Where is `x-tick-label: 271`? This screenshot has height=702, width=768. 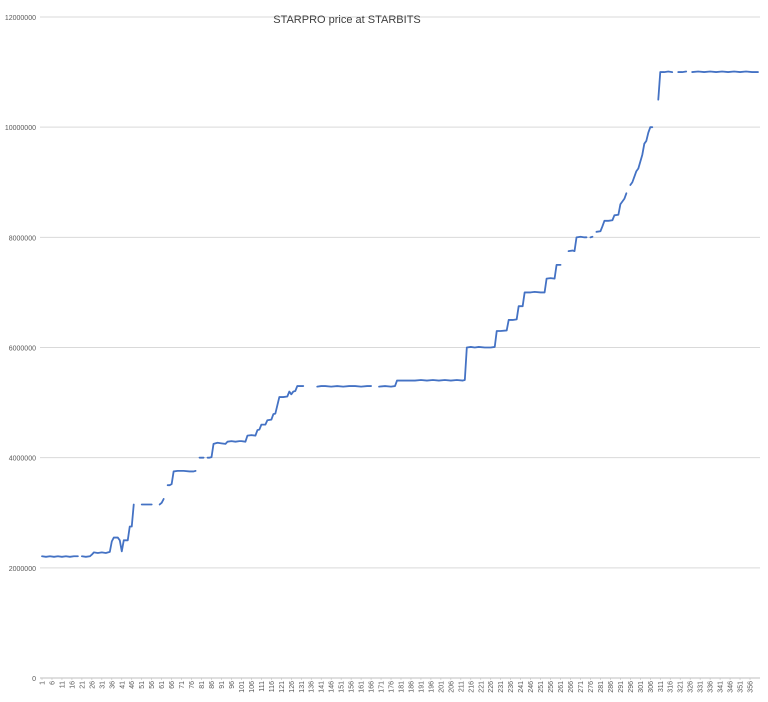
x-tick-label: 271 is located at coordinates (581, 687).